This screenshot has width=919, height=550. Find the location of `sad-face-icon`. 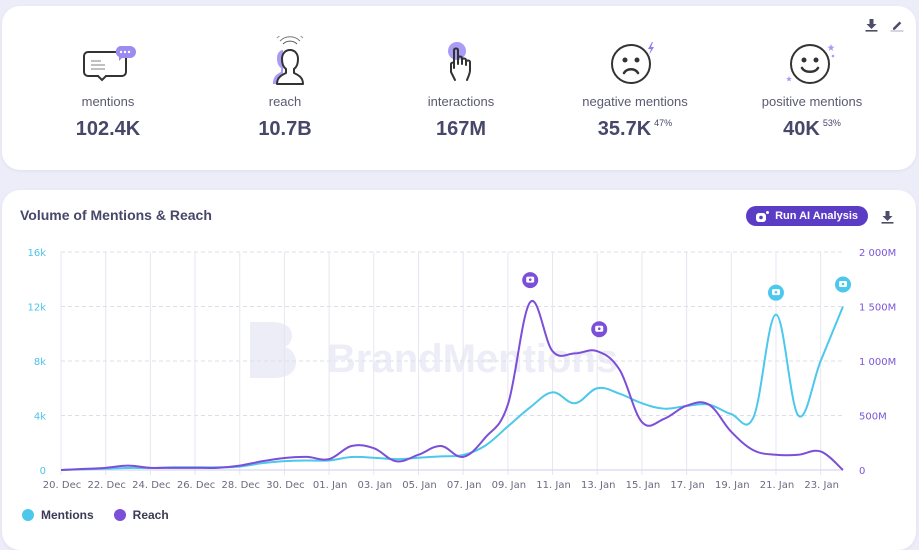

sad-face-icon is located at coordinates (635, 63).